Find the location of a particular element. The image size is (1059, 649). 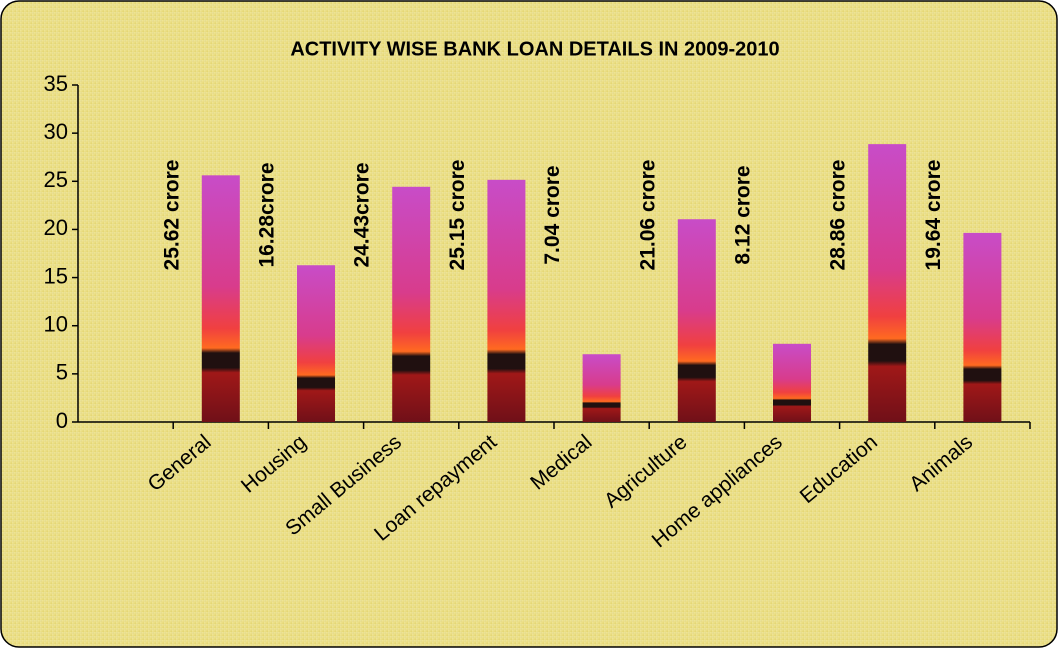

value-label: 28.86 crore is located at coordinates (838, 215).